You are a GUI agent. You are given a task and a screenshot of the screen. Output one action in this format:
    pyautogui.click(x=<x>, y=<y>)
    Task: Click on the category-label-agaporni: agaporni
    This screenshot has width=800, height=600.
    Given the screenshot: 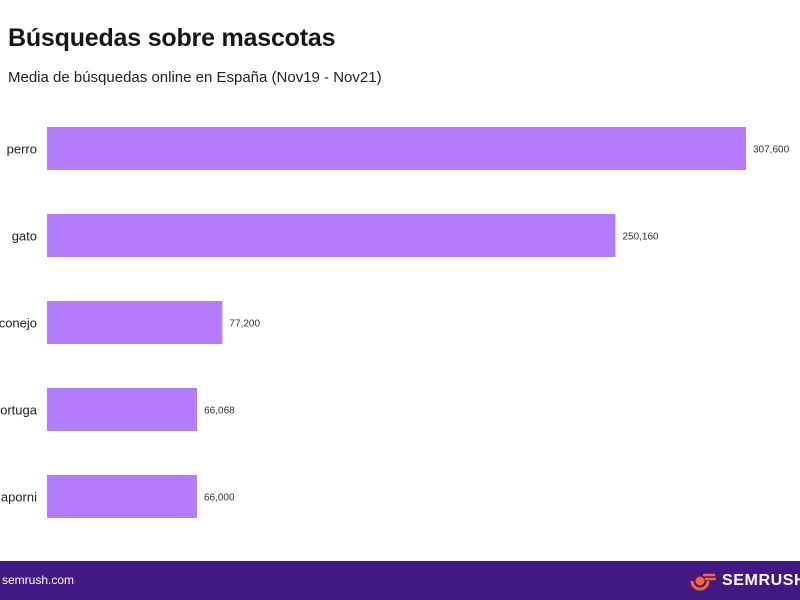 What is the action you would take?
    pyautogui.click(x=18, y=497)
    